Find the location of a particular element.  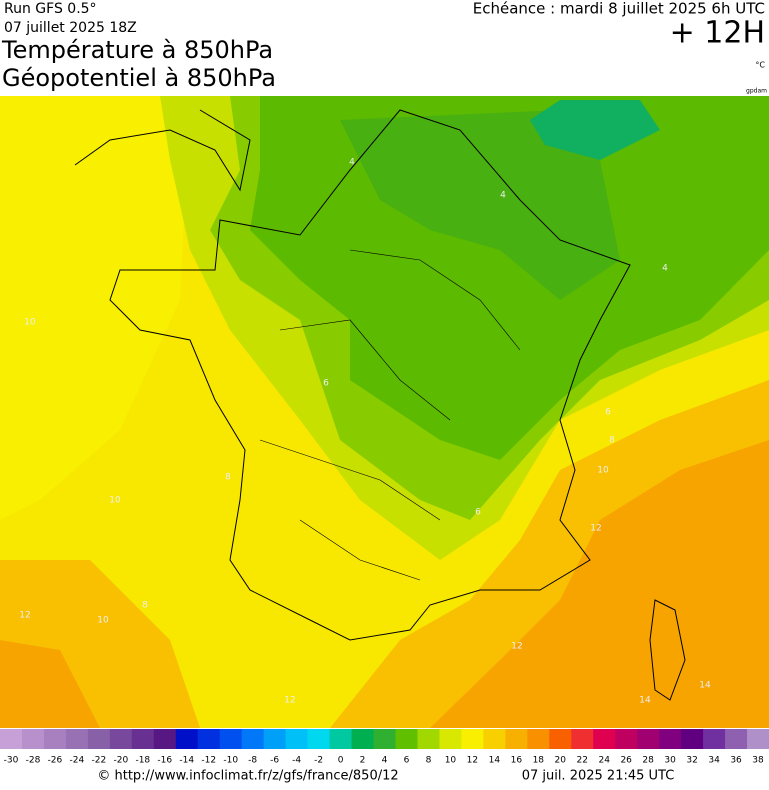

legend-tick-label: -30 is located at coordinates (11, 761).